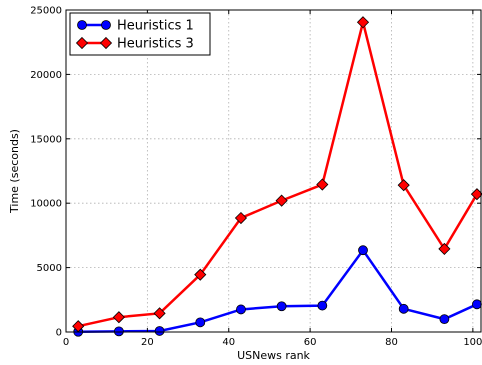 The image size is (482, 365). What do you see at coordinates (46, 75) in the screenshot?
I see `y-tick-label: 20000` at bounding box center [46, 75].